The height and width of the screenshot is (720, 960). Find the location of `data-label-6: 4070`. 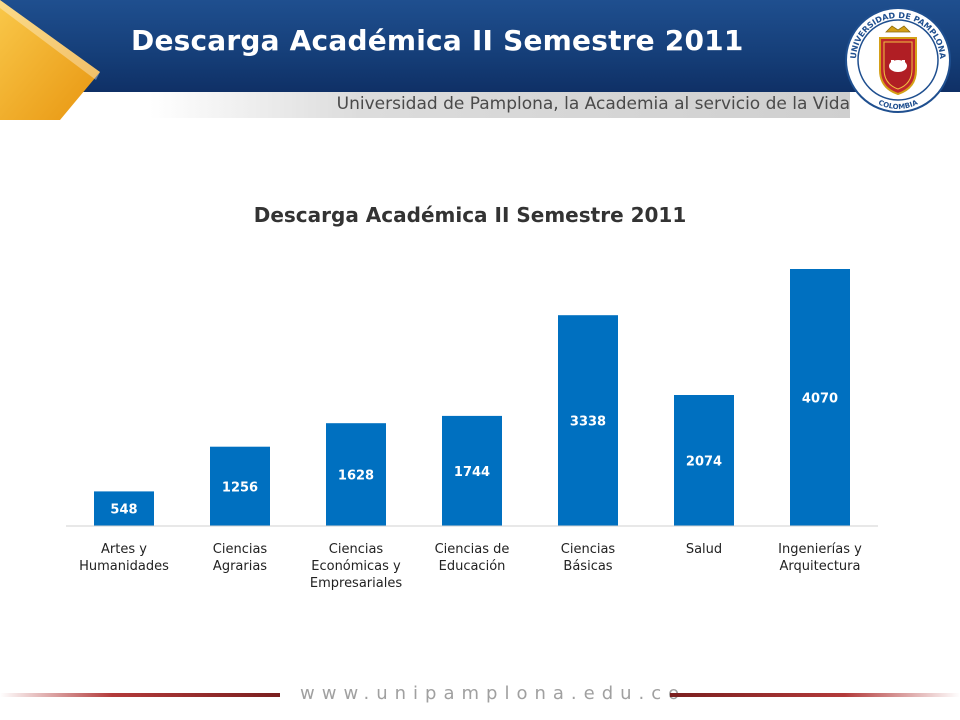

data-label-6: 4070 is located at coordinates (820, 399).